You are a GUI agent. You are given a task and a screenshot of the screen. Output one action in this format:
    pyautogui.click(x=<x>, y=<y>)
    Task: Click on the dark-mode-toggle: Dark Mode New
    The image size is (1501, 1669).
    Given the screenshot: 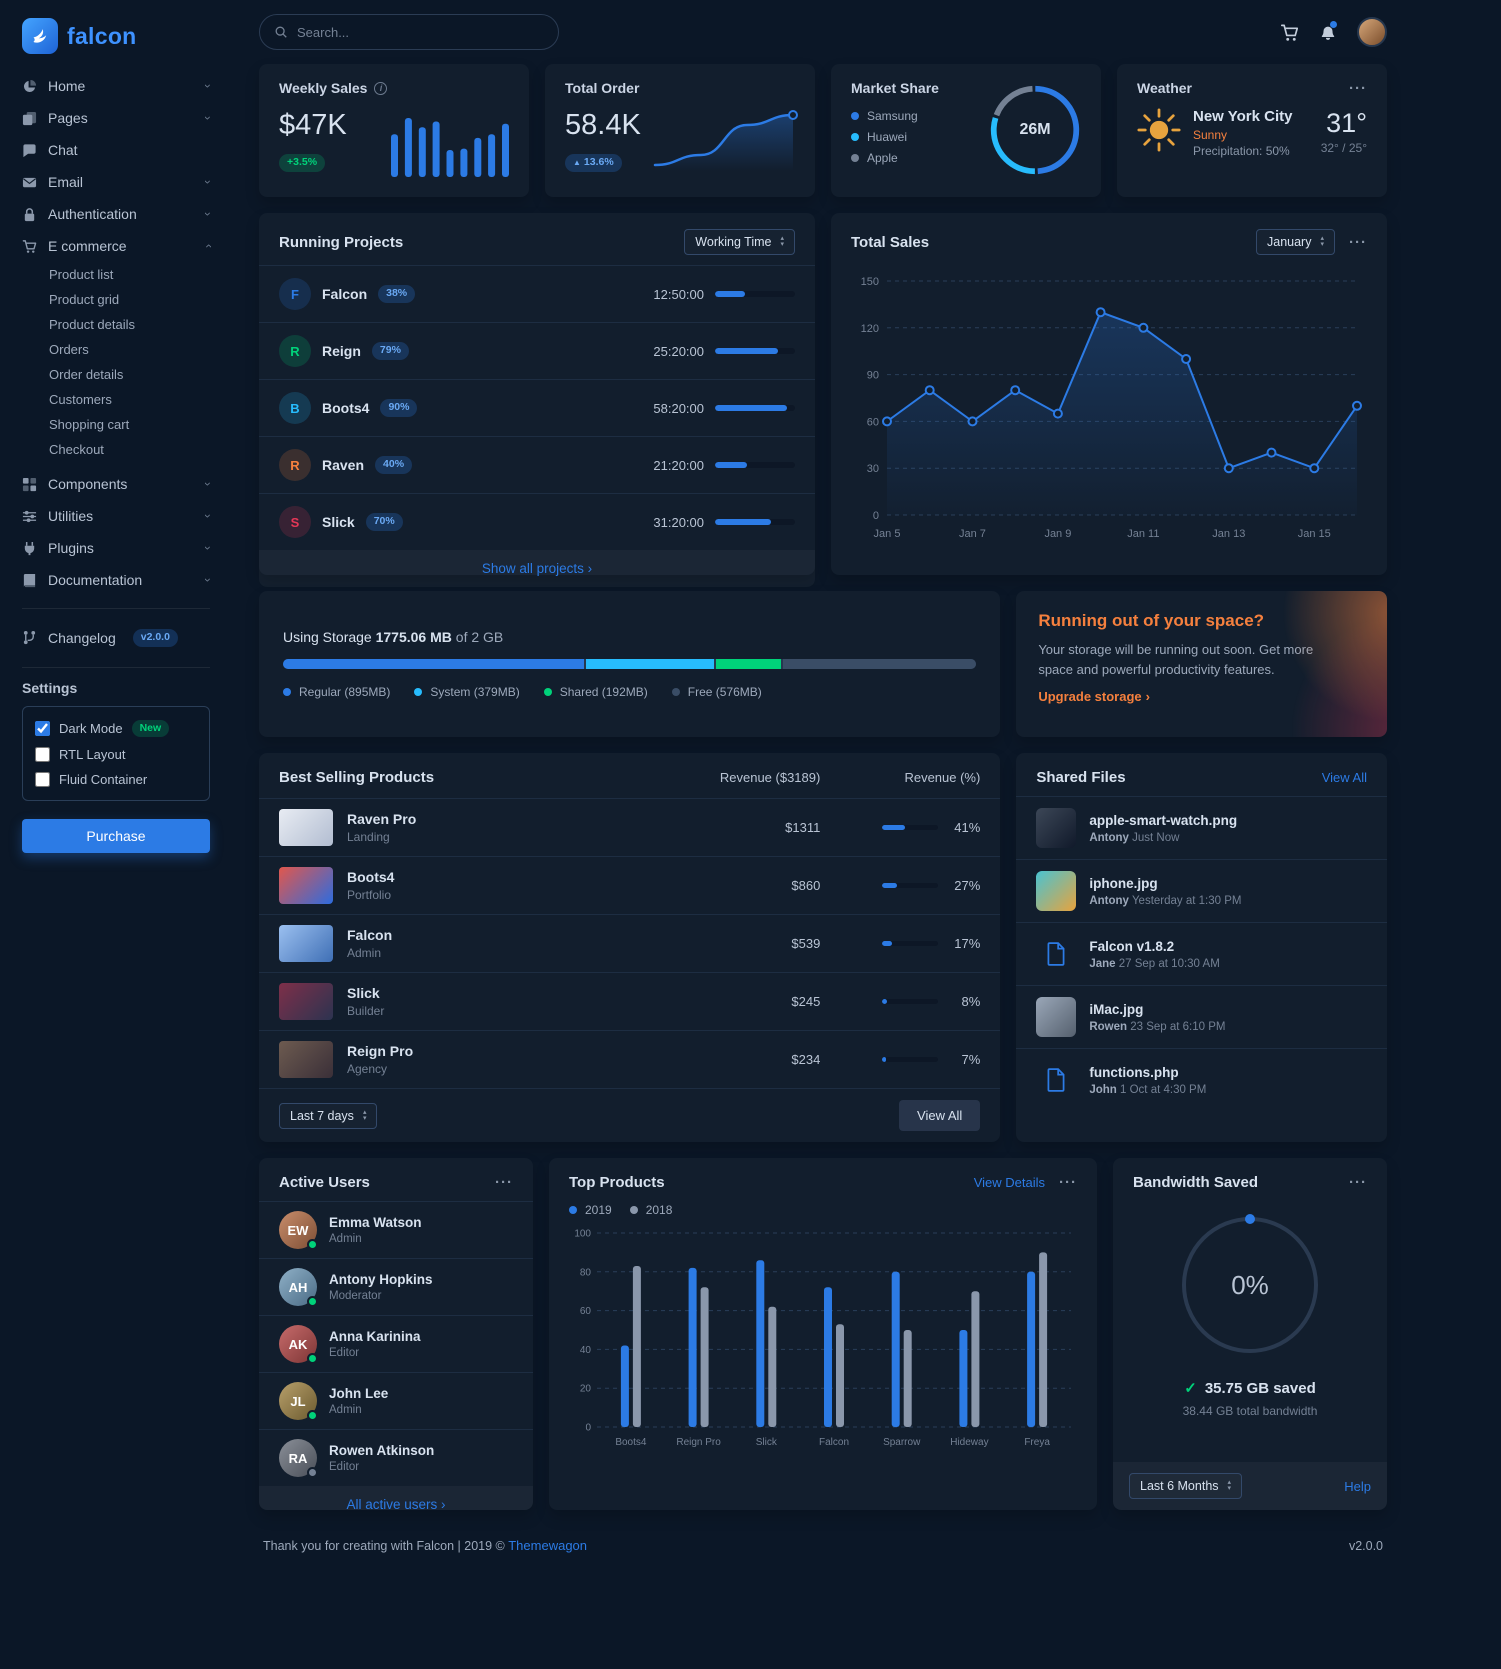 What is the action you would take?
    pyautogui.click(x=116, y=728)
    